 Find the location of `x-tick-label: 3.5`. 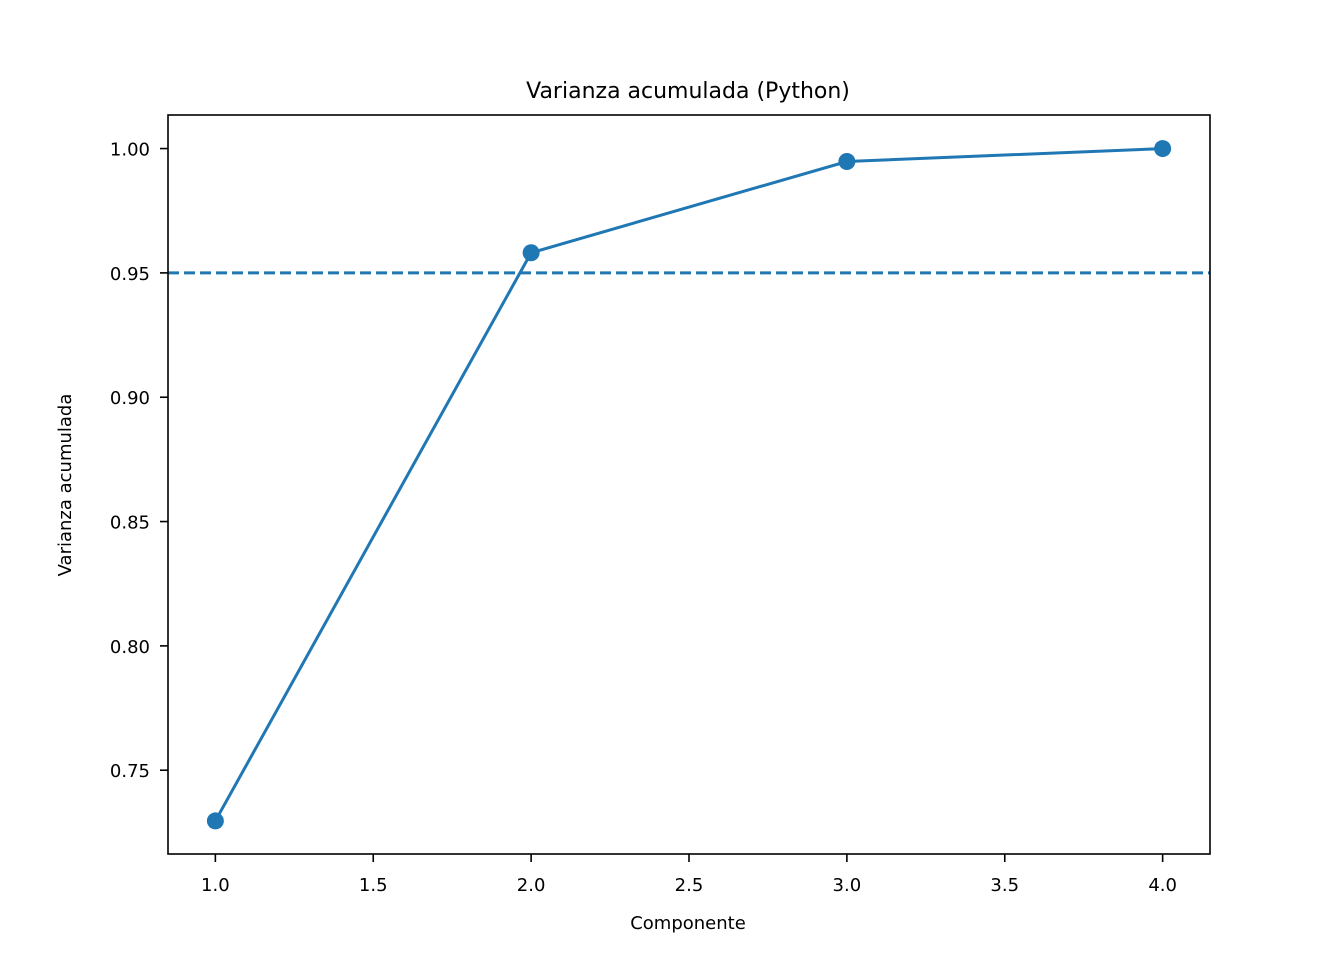

x-tick-label: 3.5 is located at coordinates (1004, 885).